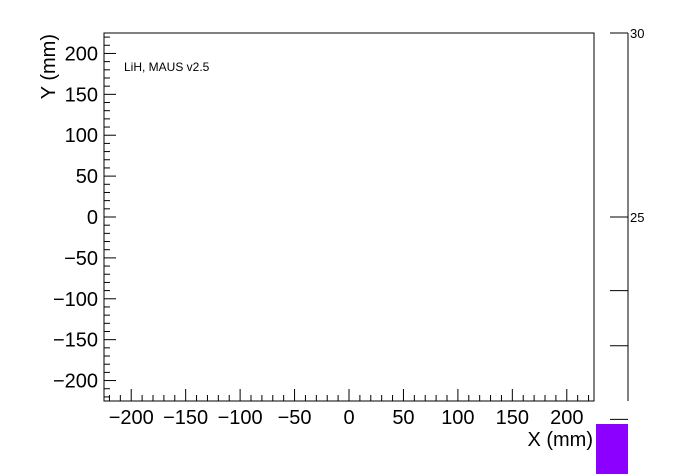 This screenshot has height=474, width=698. Describe the element at coordinates (612, 449) in the screenshot. I see `palette-color-swatch` at that location.